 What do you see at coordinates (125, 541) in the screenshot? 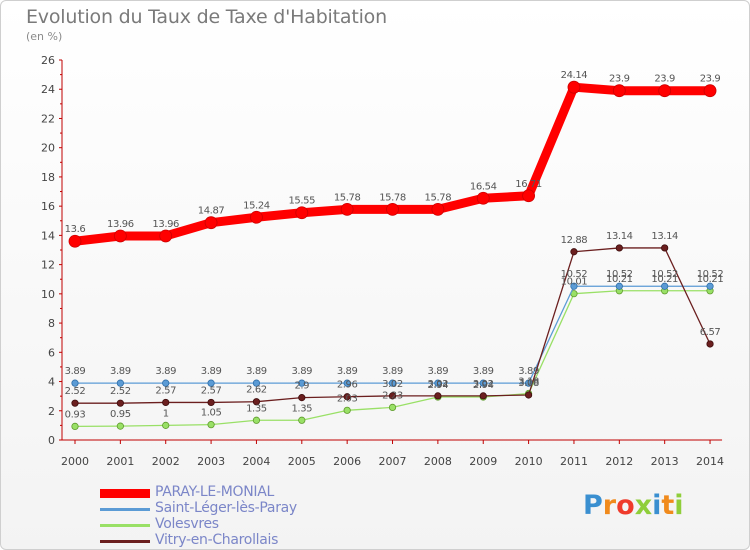
I see `legend-swatch-vitry` at bounding box center [125, 541].